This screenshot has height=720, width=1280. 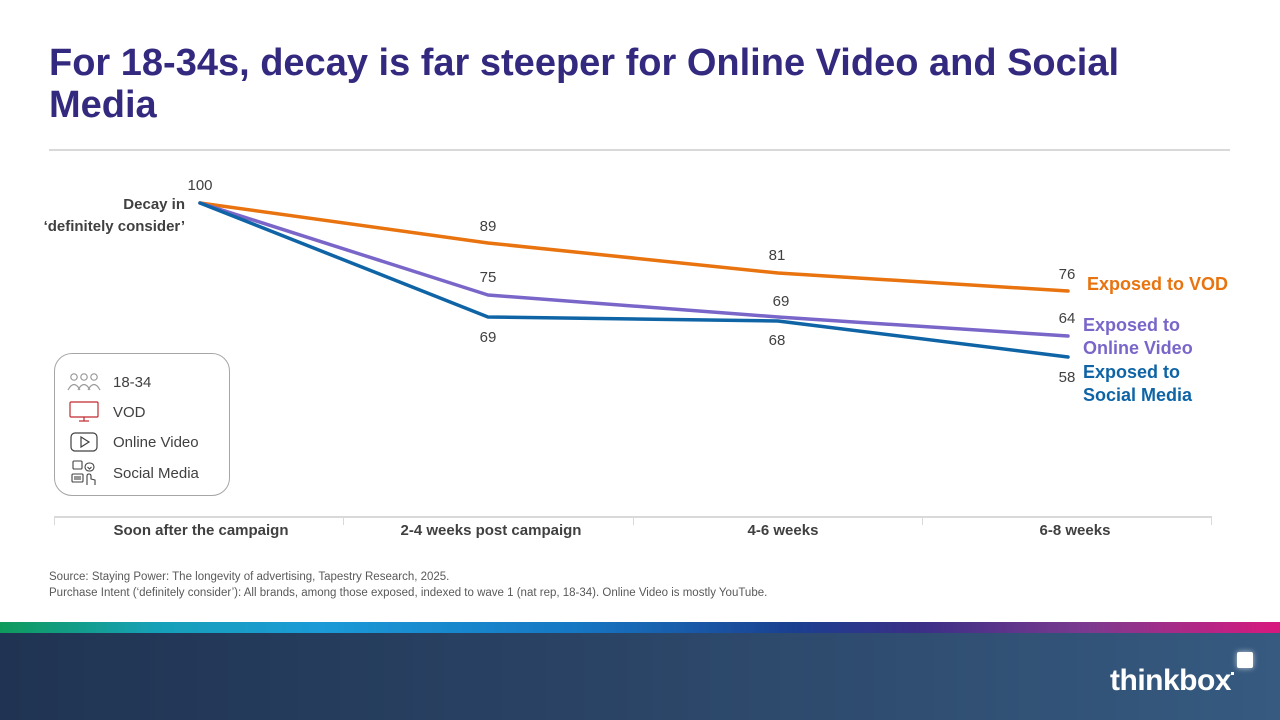 What do you see at coordinates (488, 277) in the screenshot?
I see `data-label-ov-2: 75` at bounding box center [488, 277].